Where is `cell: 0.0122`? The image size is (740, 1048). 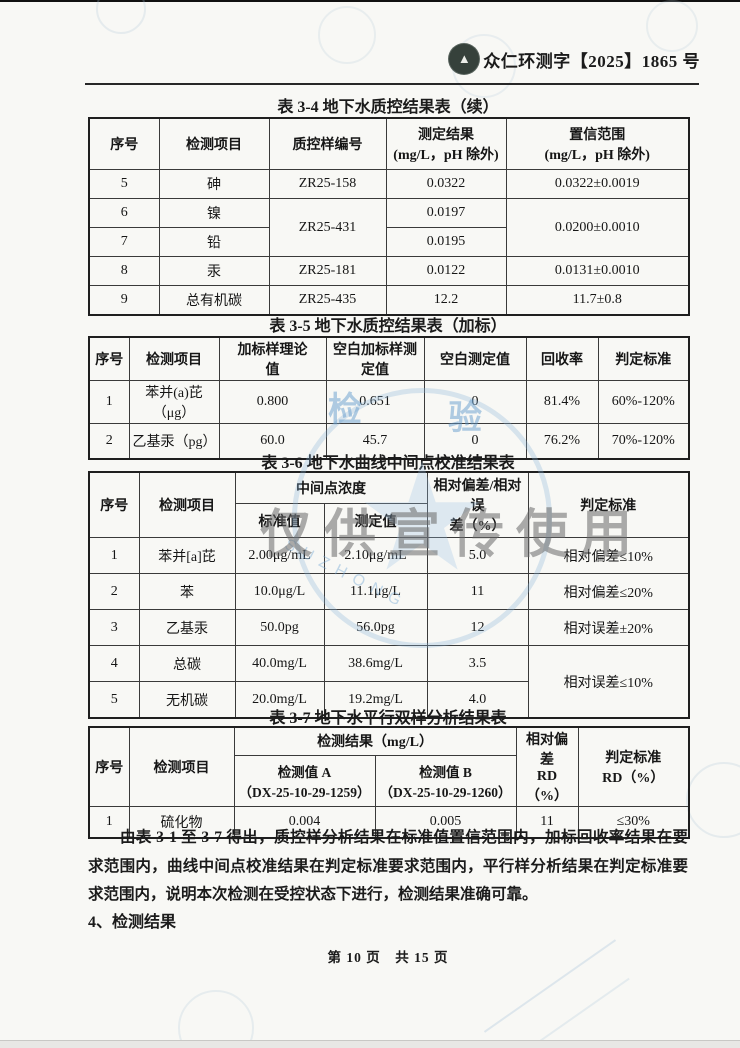
cell: 0.0122 is located at coordinates (446, 271).